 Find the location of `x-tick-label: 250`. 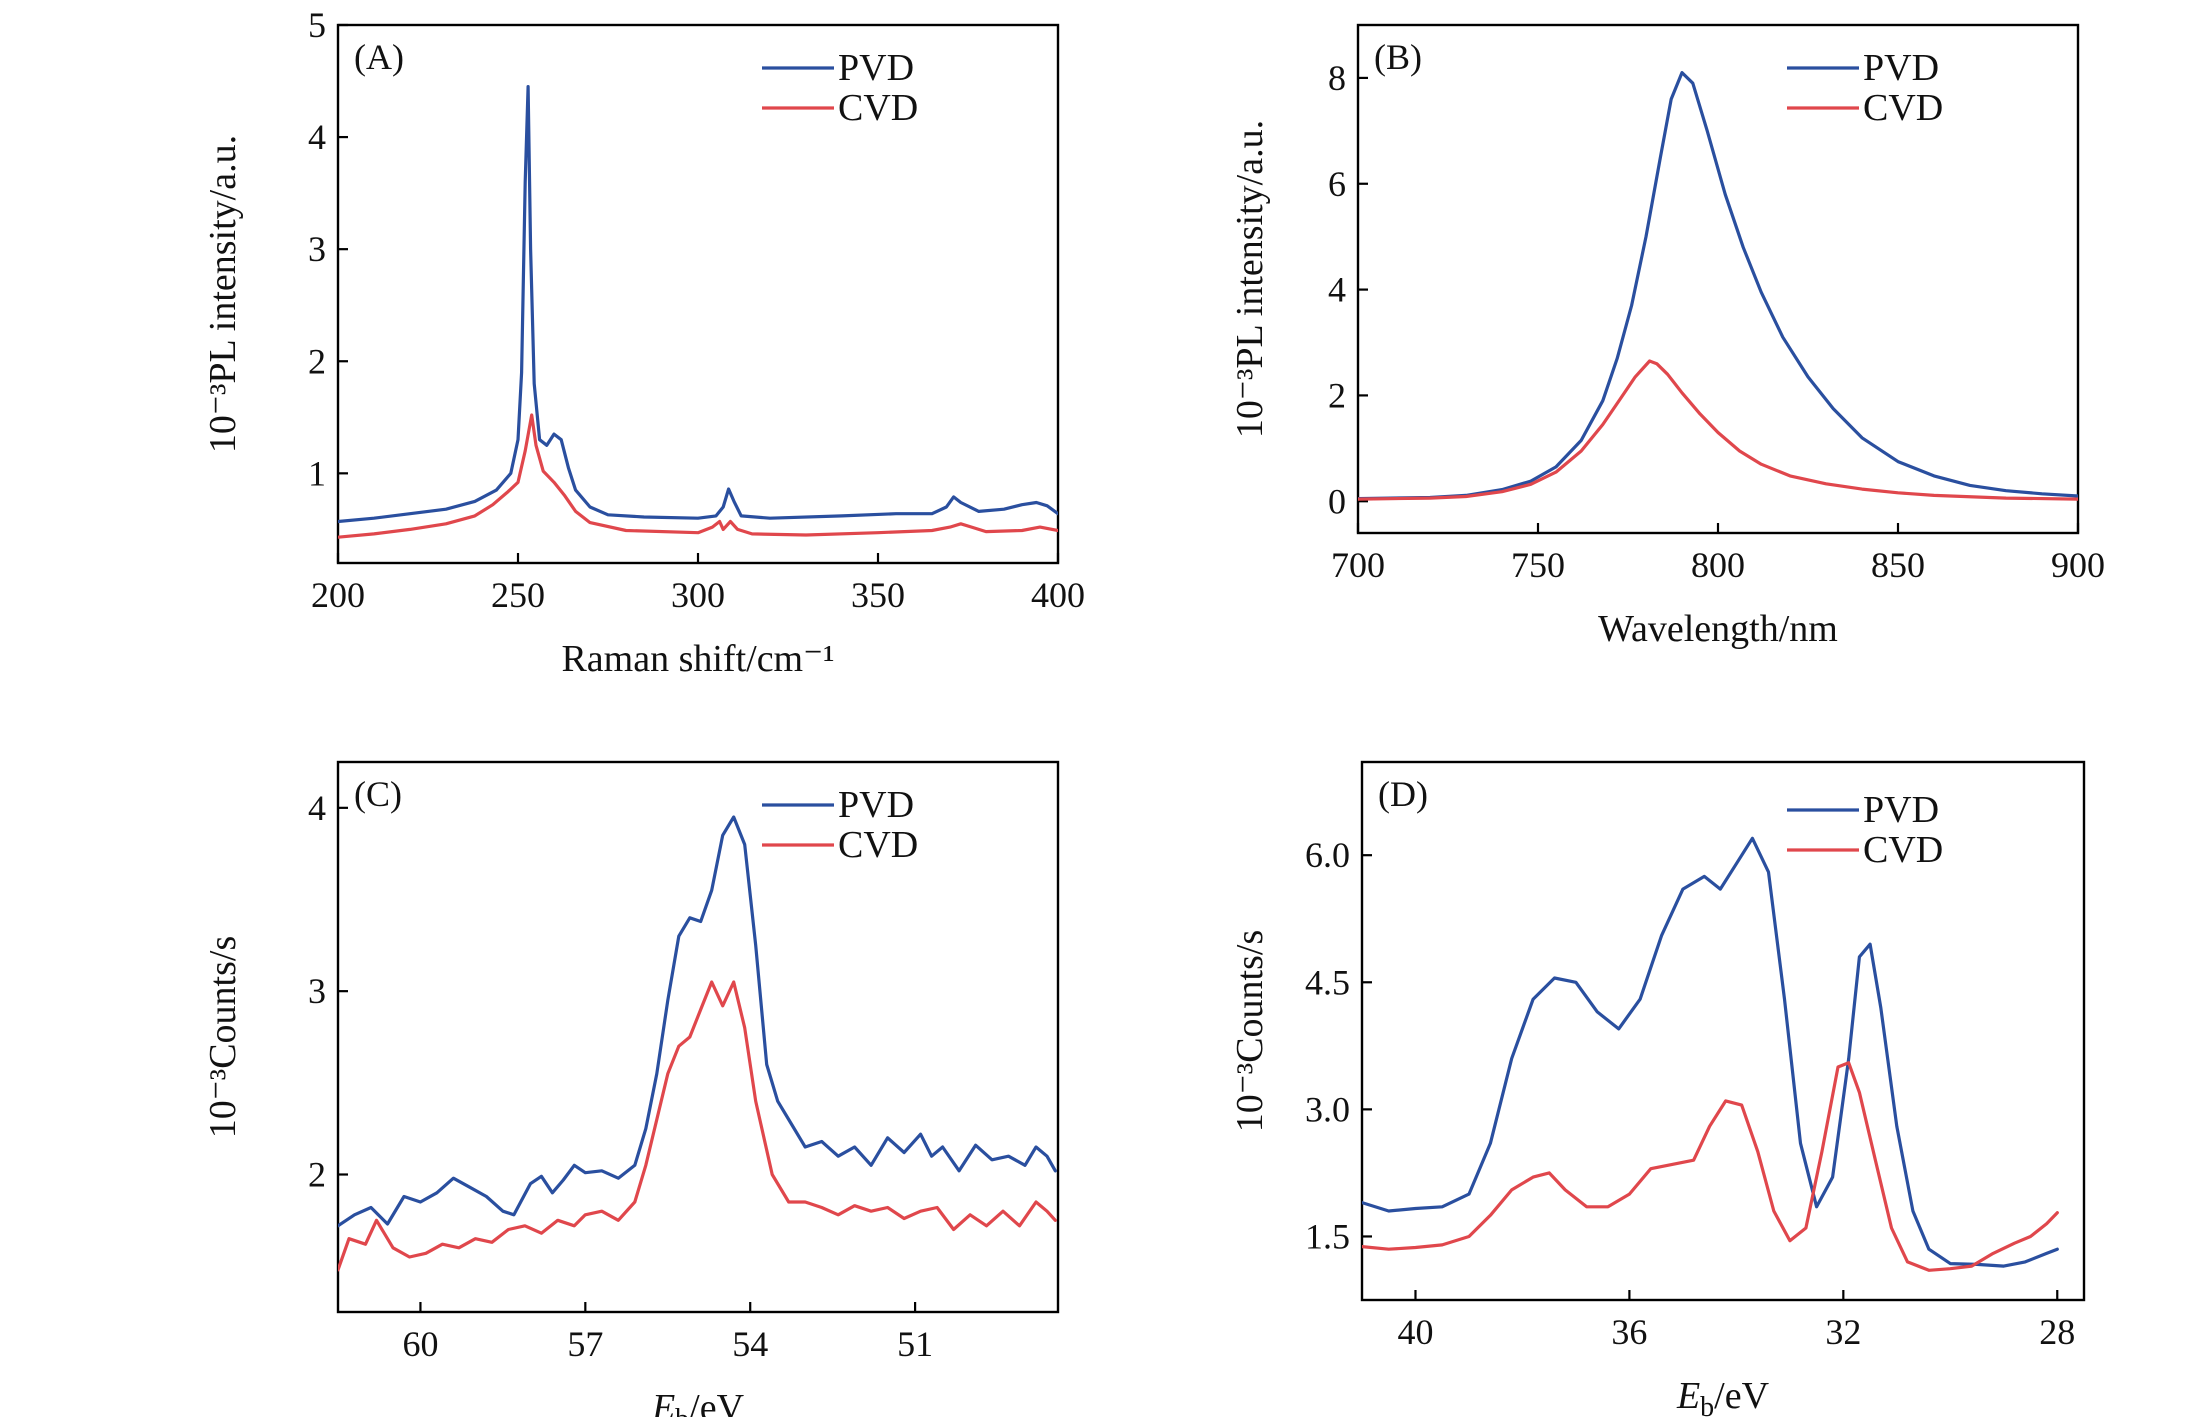

x-tick-label: 250 is located at coordinates (518, 595).